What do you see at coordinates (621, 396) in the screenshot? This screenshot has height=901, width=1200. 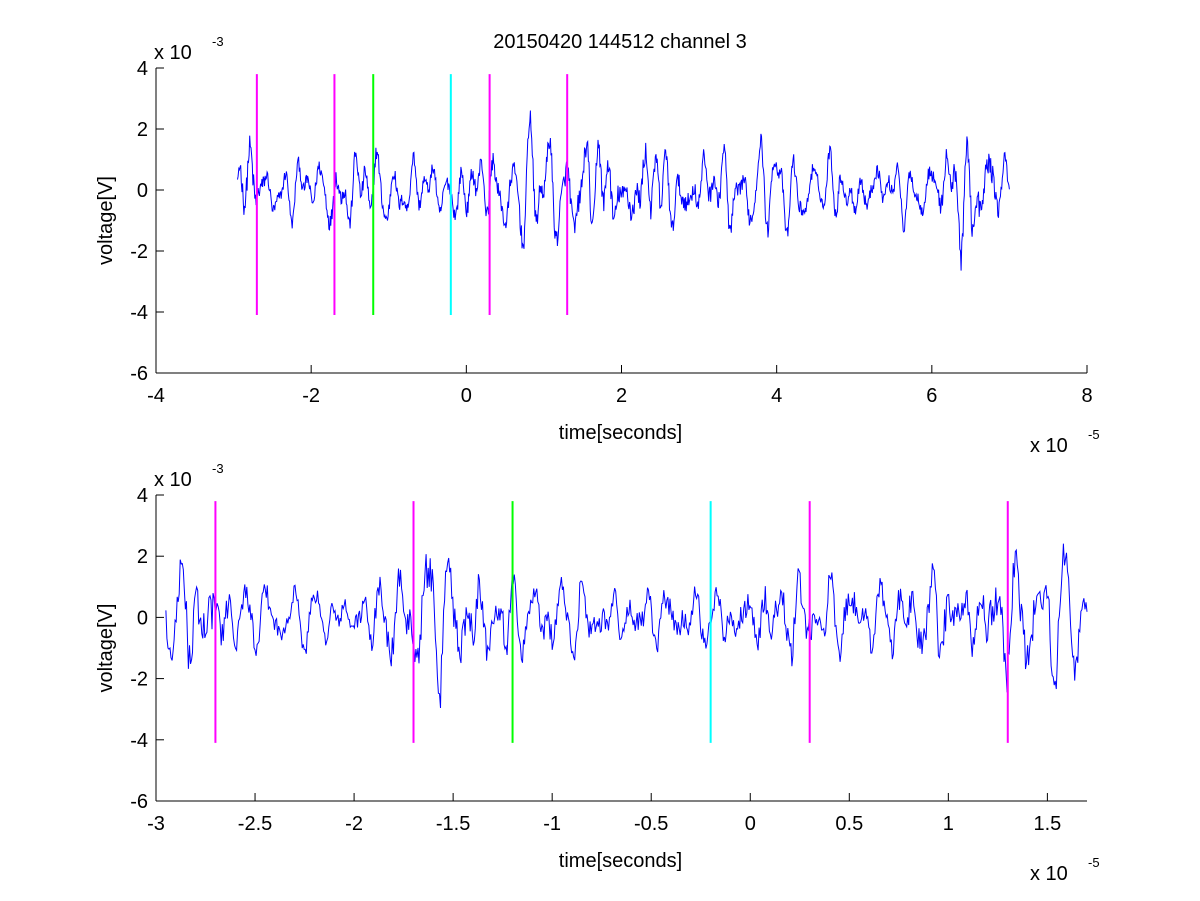 I see `x-tick-label: 2` at bounding box center [621, 396].